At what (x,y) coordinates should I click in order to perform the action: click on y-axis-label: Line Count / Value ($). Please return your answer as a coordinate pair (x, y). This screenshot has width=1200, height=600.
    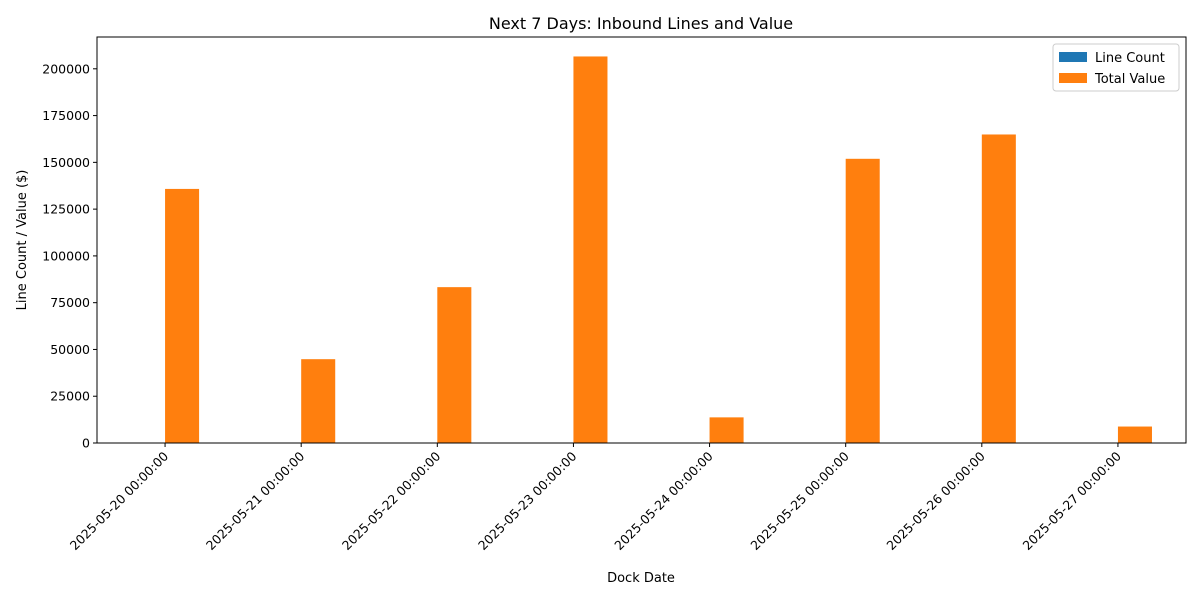
    Looking at the image, I should click on (22, 240).